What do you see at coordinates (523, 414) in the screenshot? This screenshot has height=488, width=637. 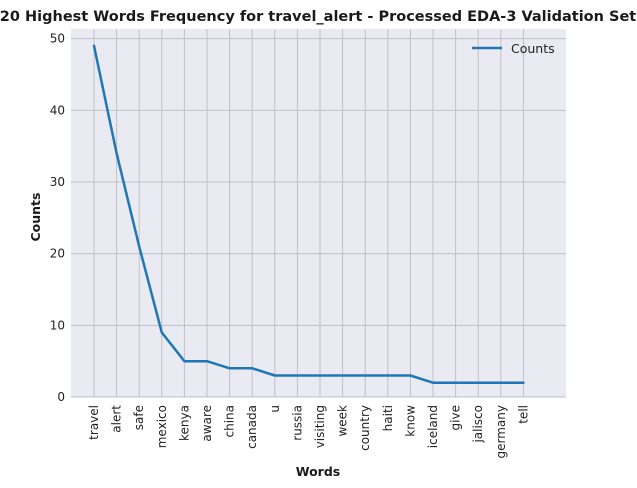 I see `x-tick-label: tell` at bounding box center [523, 414].